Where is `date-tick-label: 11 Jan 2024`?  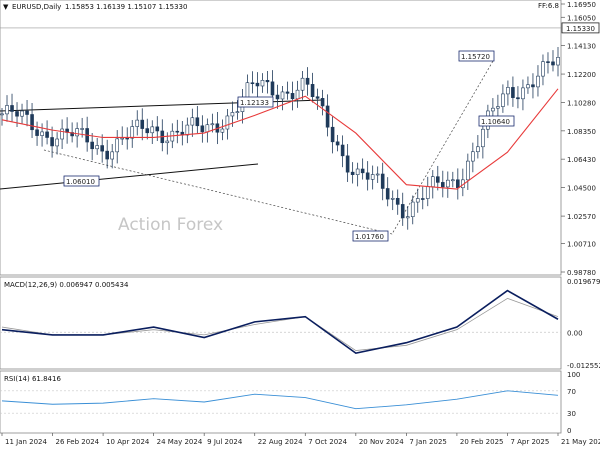
date-tick-label: 11 Jan 2024 is located at coordinates (26, 442).